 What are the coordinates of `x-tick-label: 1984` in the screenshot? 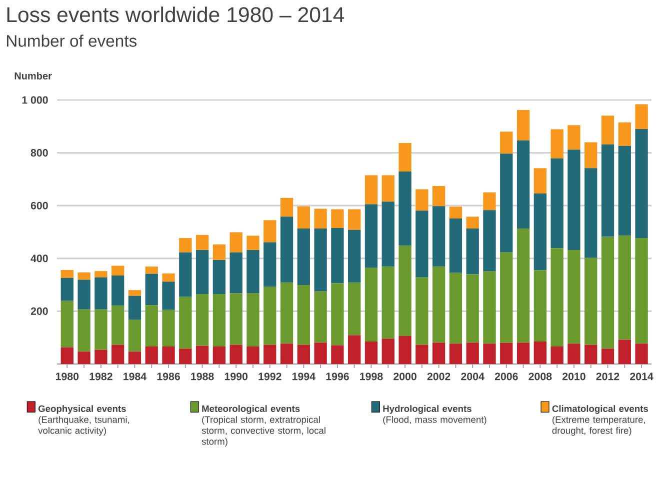 It's located at (135, 376).